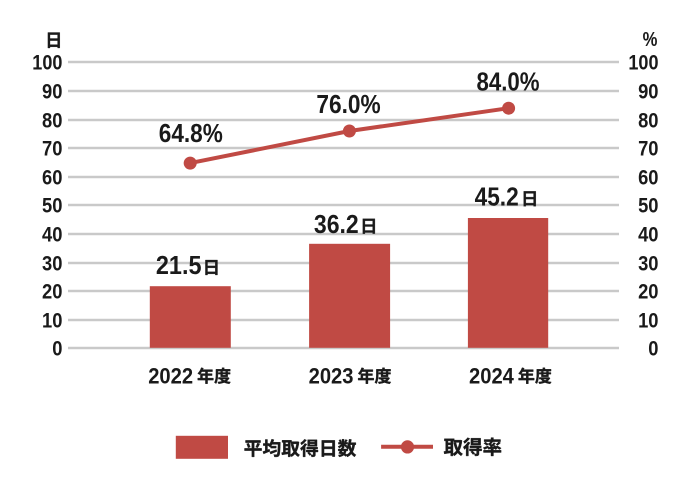 The image size is (690, 495). Describe the element at coordinates (336, 224) in the screenshot. I see `svg-text: 36.2` at that location.